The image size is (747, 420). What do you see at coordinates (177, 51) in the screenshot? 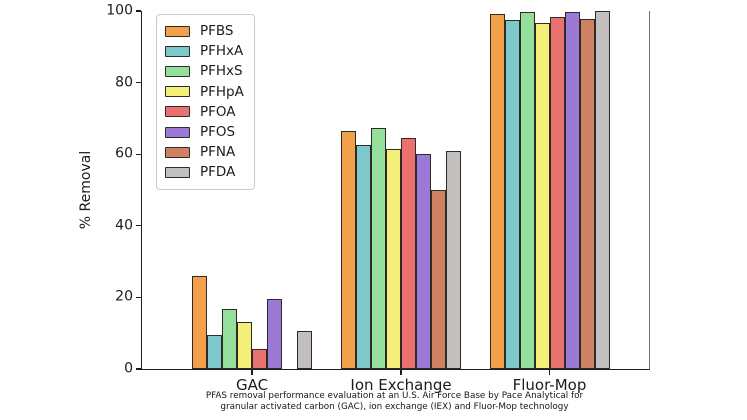
I see `legend-swatch-PFHxA` at bounding box center [177, 51].